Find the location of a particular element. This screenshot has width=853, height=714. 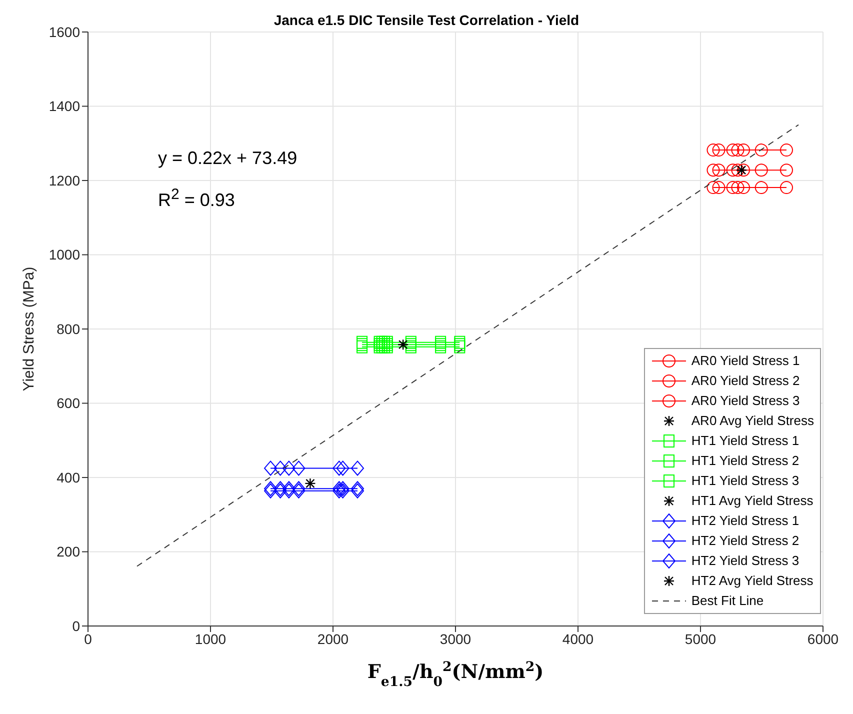

legend-label: HT2 Yield Stress 2 is located at coordinates (745, 541).